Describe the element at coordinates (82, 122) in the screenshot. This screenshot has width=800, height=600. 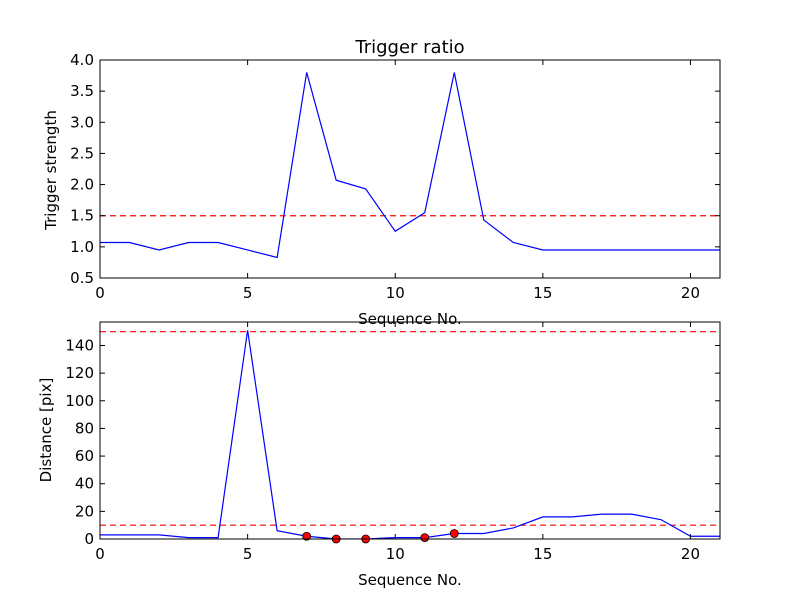
I see `y-tick-label: 3.0` at that location.